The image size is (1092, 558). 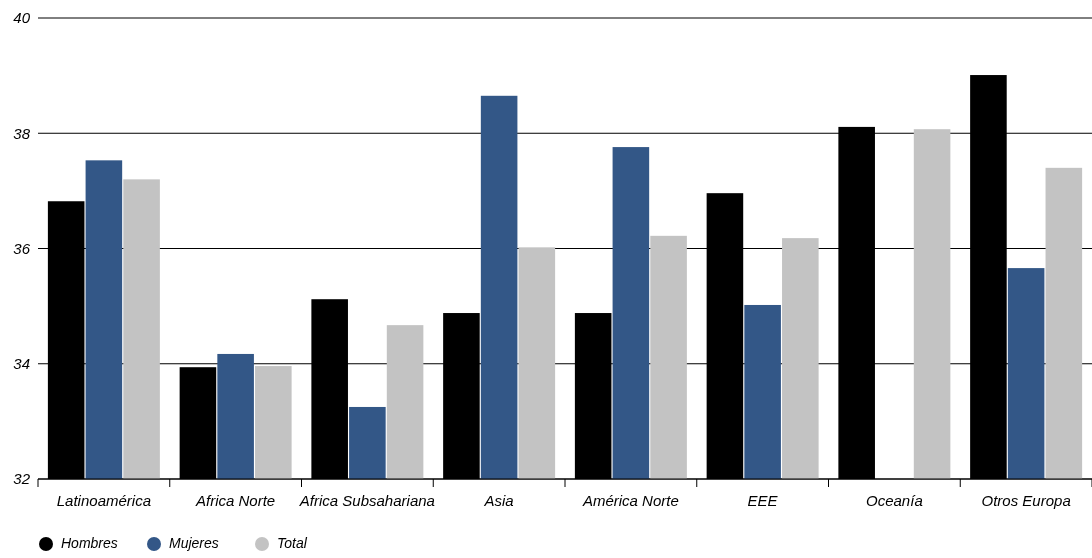 What do you see at coordinates (22, 18) in the screenshot?
I see `y-tick-label: 40` at bounding box center [22, 18].